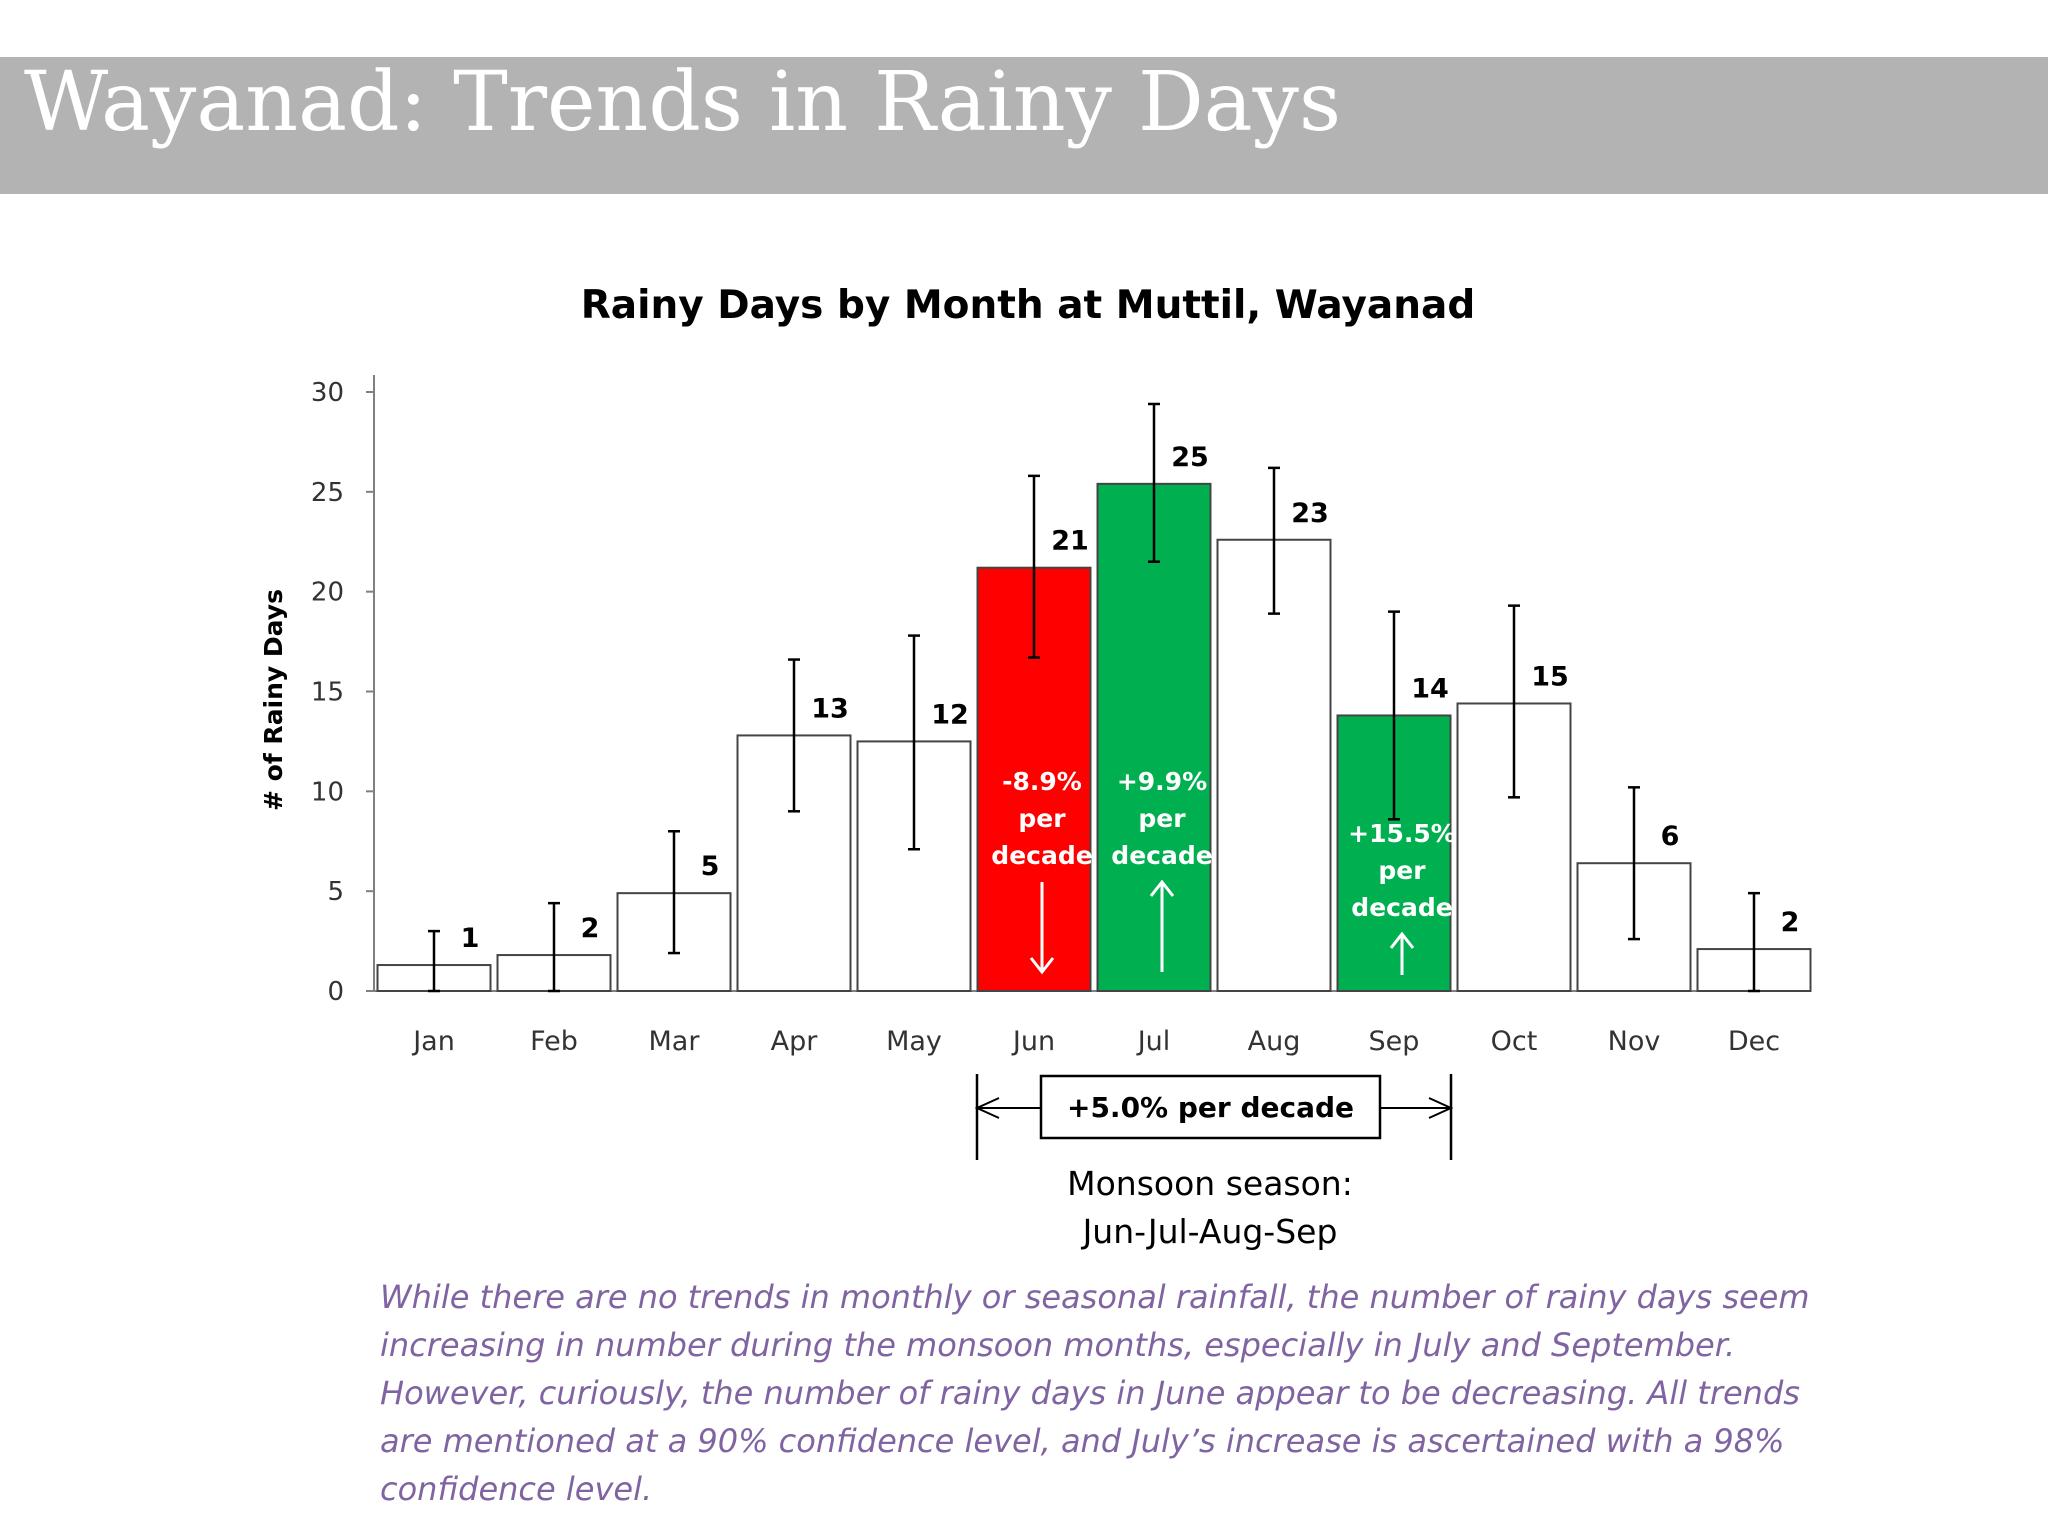 This screenshot has width=2048, height=1536. Describe the element at coordinates (1430, 688) in the screenshot. I see `data-label: 14` at that location.